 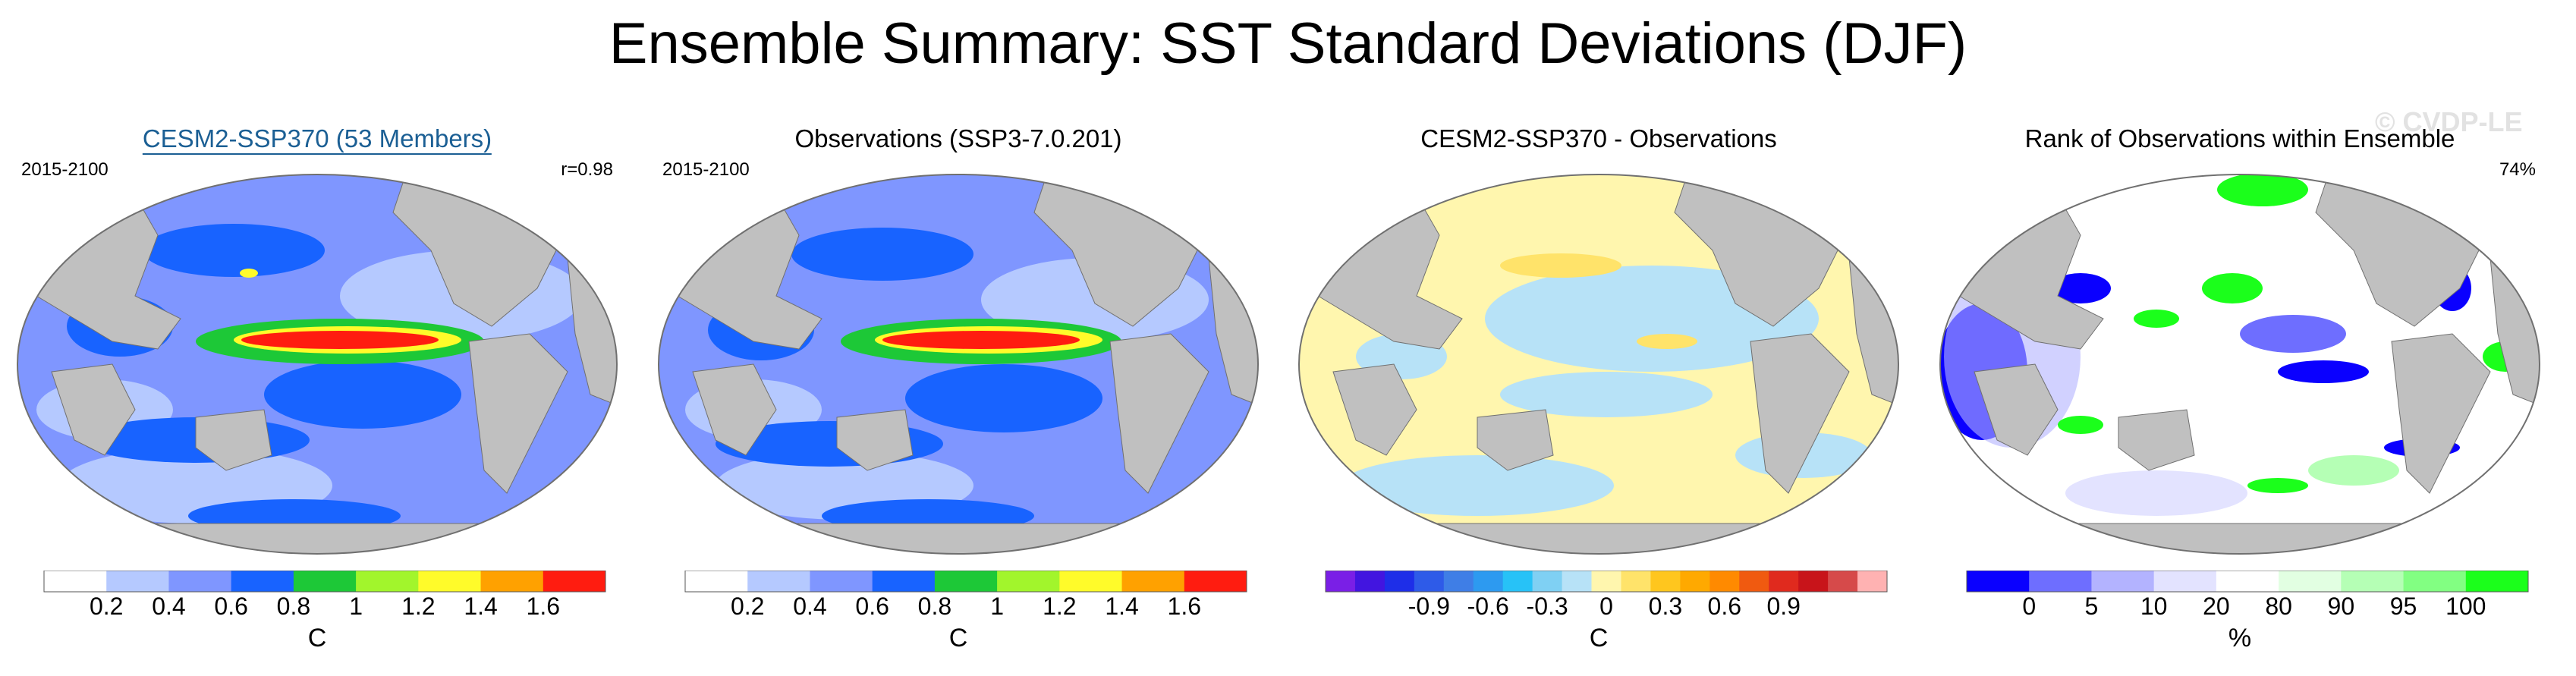 What do you see at coordinates (587, 169) in the screenshot?
I see `pattern-correlation: r=0.98` at bounding box center [587, 169].